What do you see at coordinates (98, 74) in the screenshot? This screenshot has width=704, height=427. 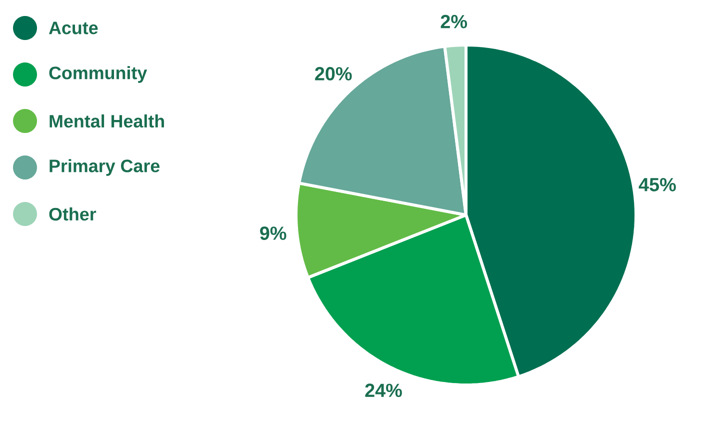 I see `legend-label: Community` at bounding box center [98, 74].